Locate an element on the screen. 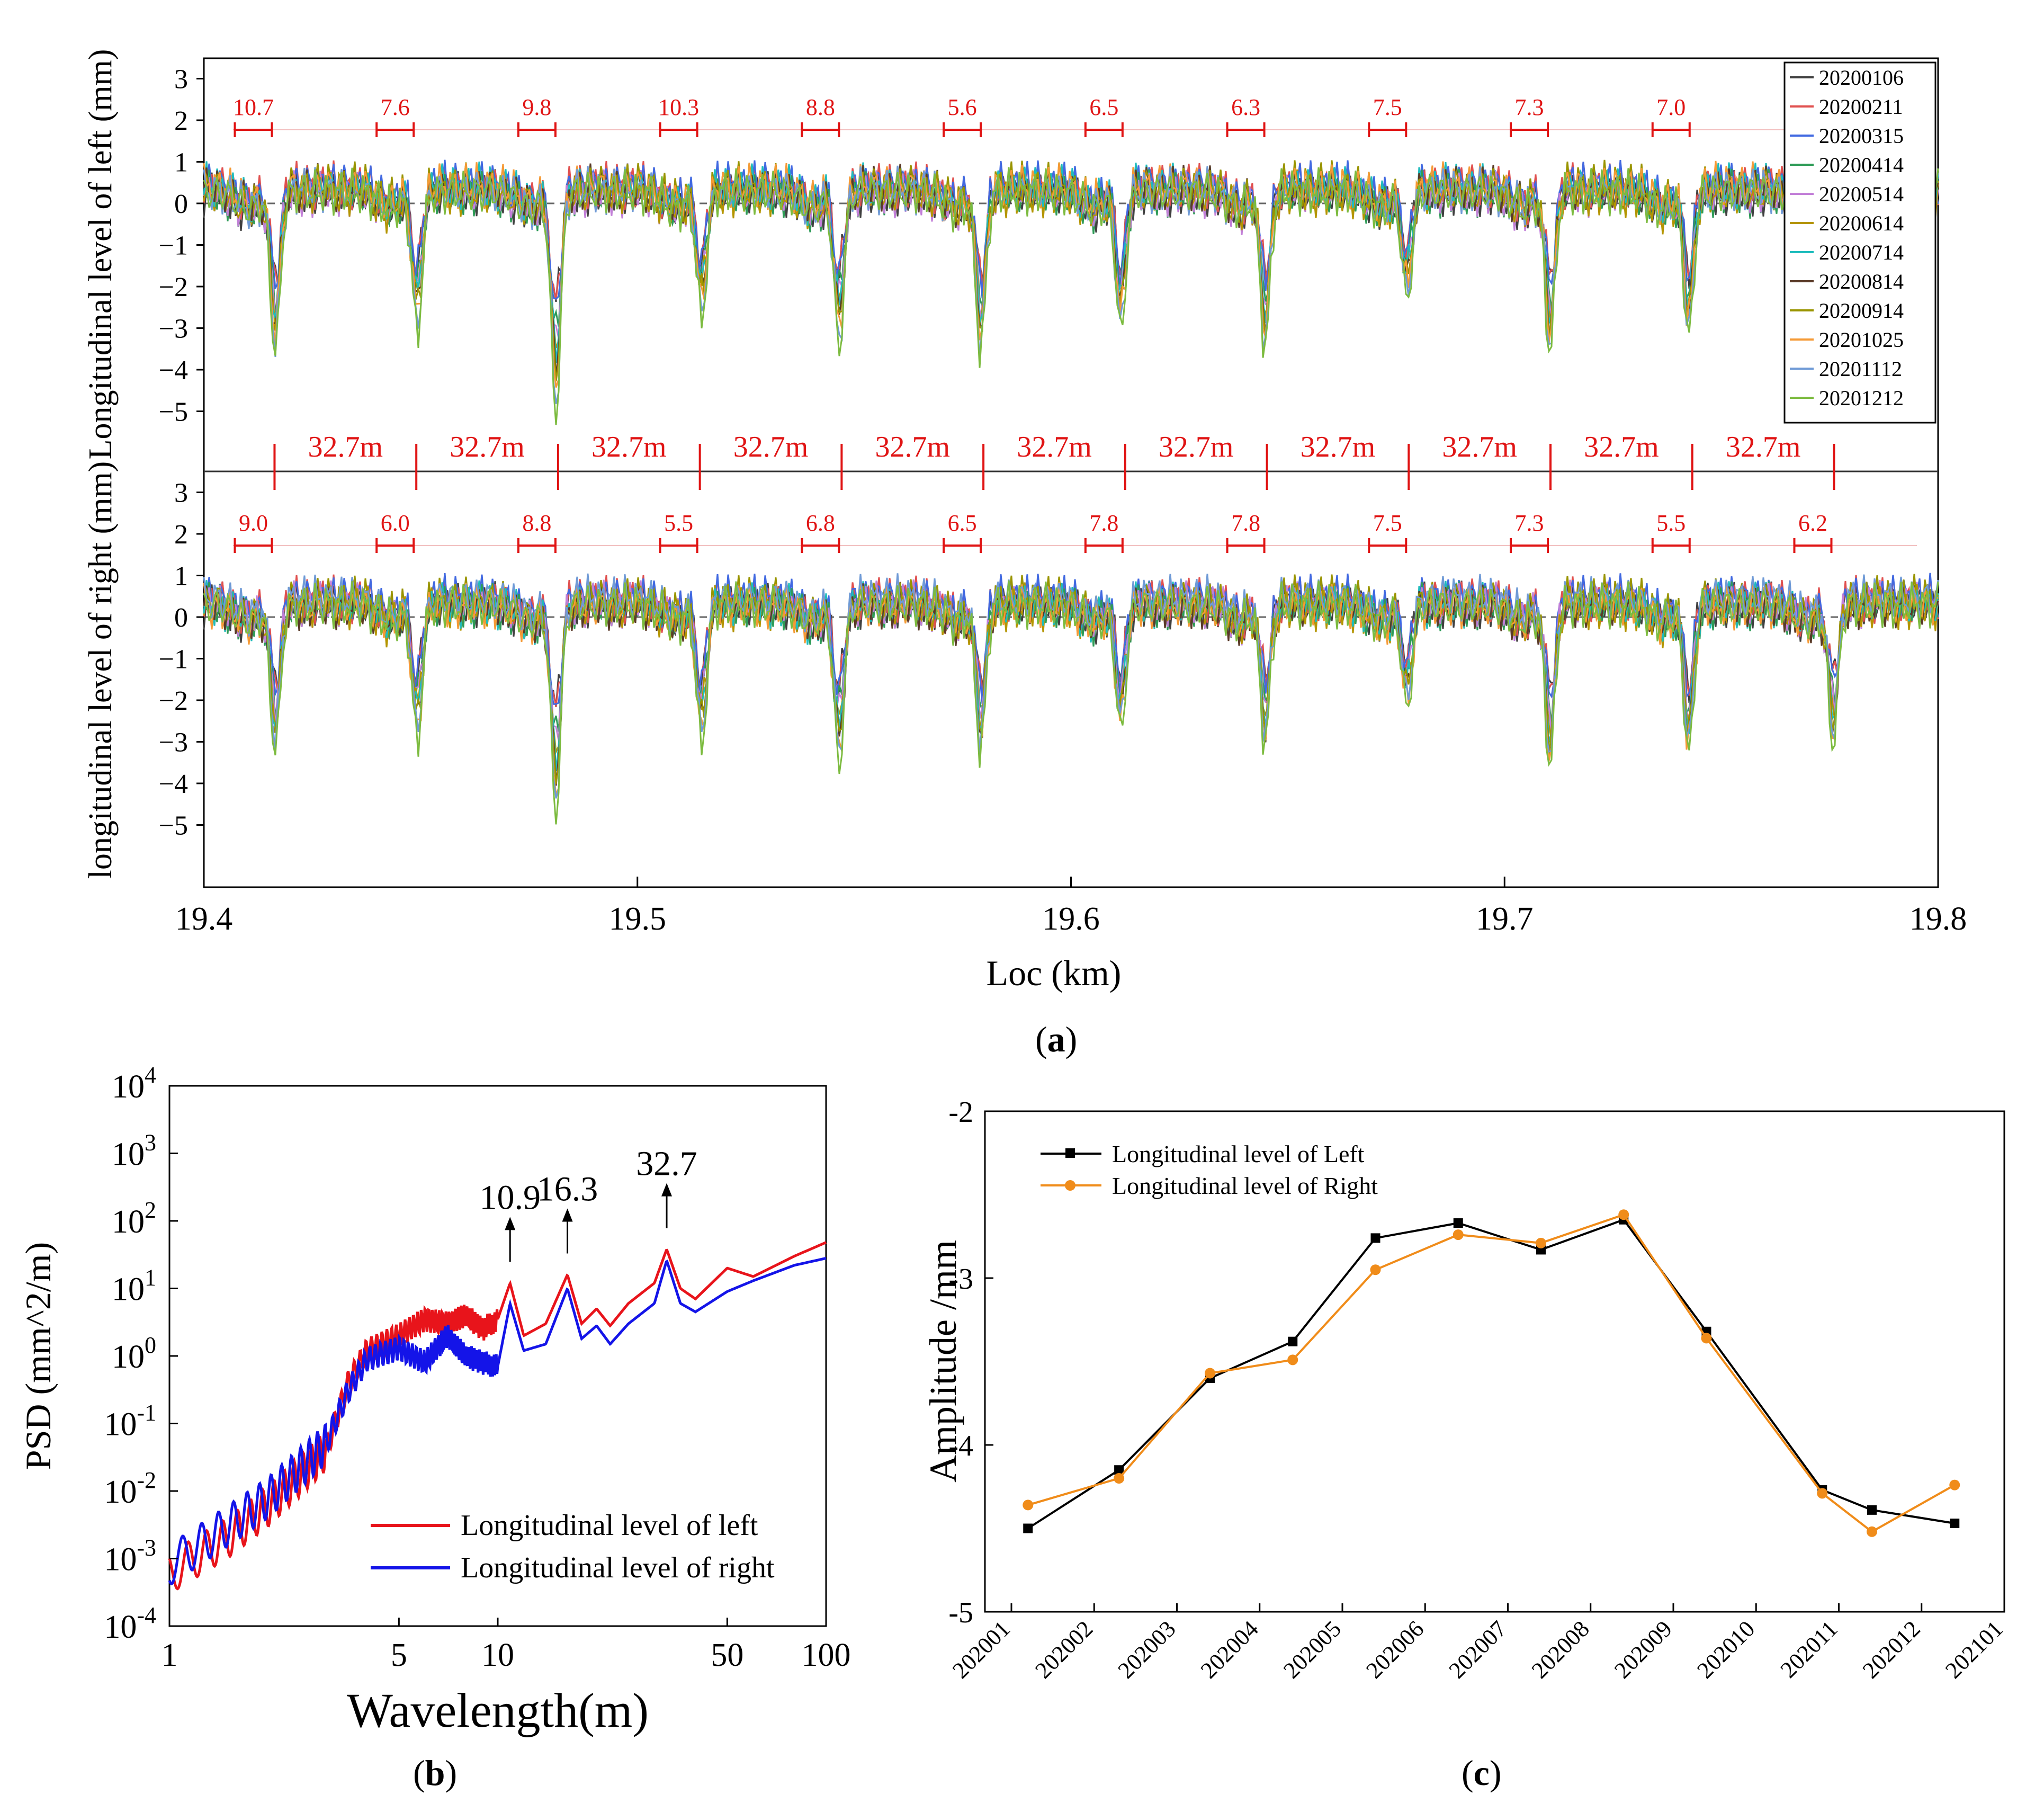 This screenshot has width=2044, height=1794. left-rail-traces is located at coordinates (1071, 292).